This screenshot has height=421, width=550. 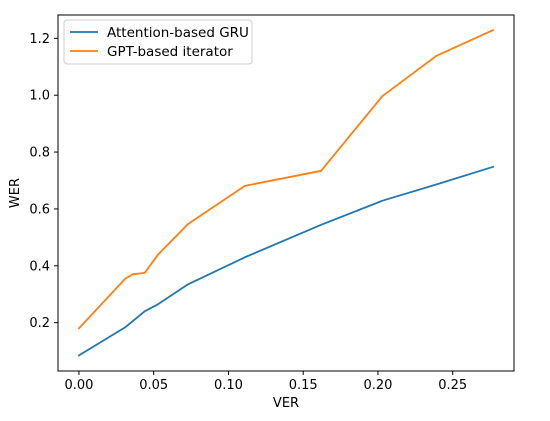 What do you see at coordinates (153, 385) in the screenshot?
I see `x-tick-label: 0.05` at bounding box center [153, 385].